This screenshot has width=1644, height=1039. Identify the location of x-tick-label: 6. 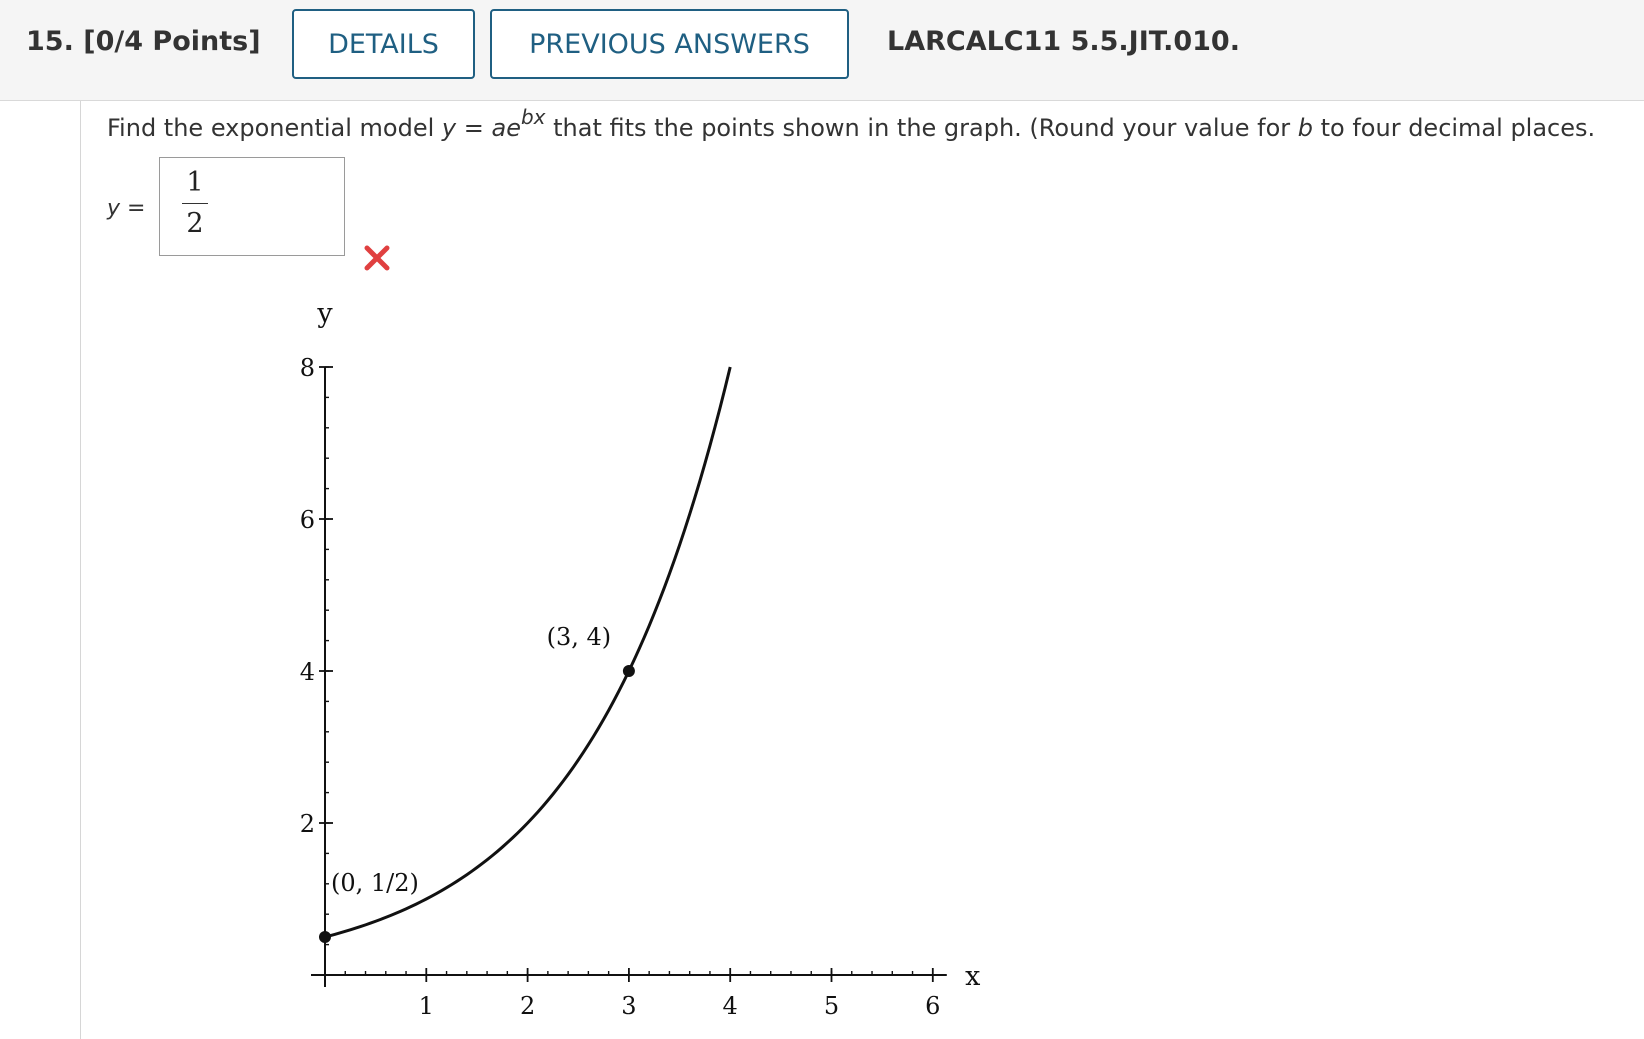
(932, 1006).